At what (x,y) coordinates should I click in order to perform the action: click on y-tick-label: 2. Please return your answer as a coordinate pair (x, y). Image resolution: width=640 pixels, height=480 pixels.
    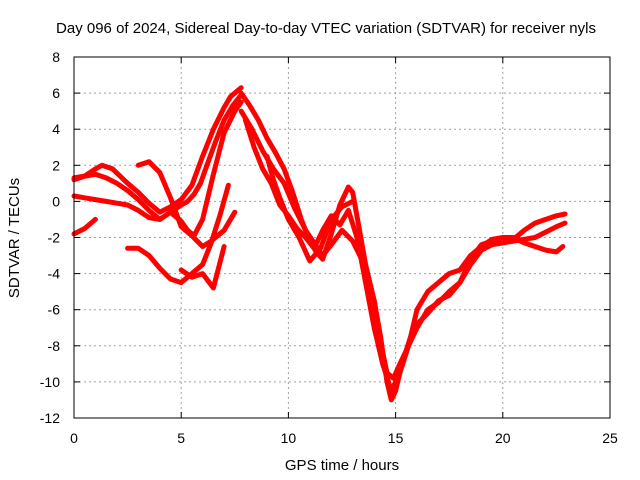
    Looking at the image, I should click on (56, 165).